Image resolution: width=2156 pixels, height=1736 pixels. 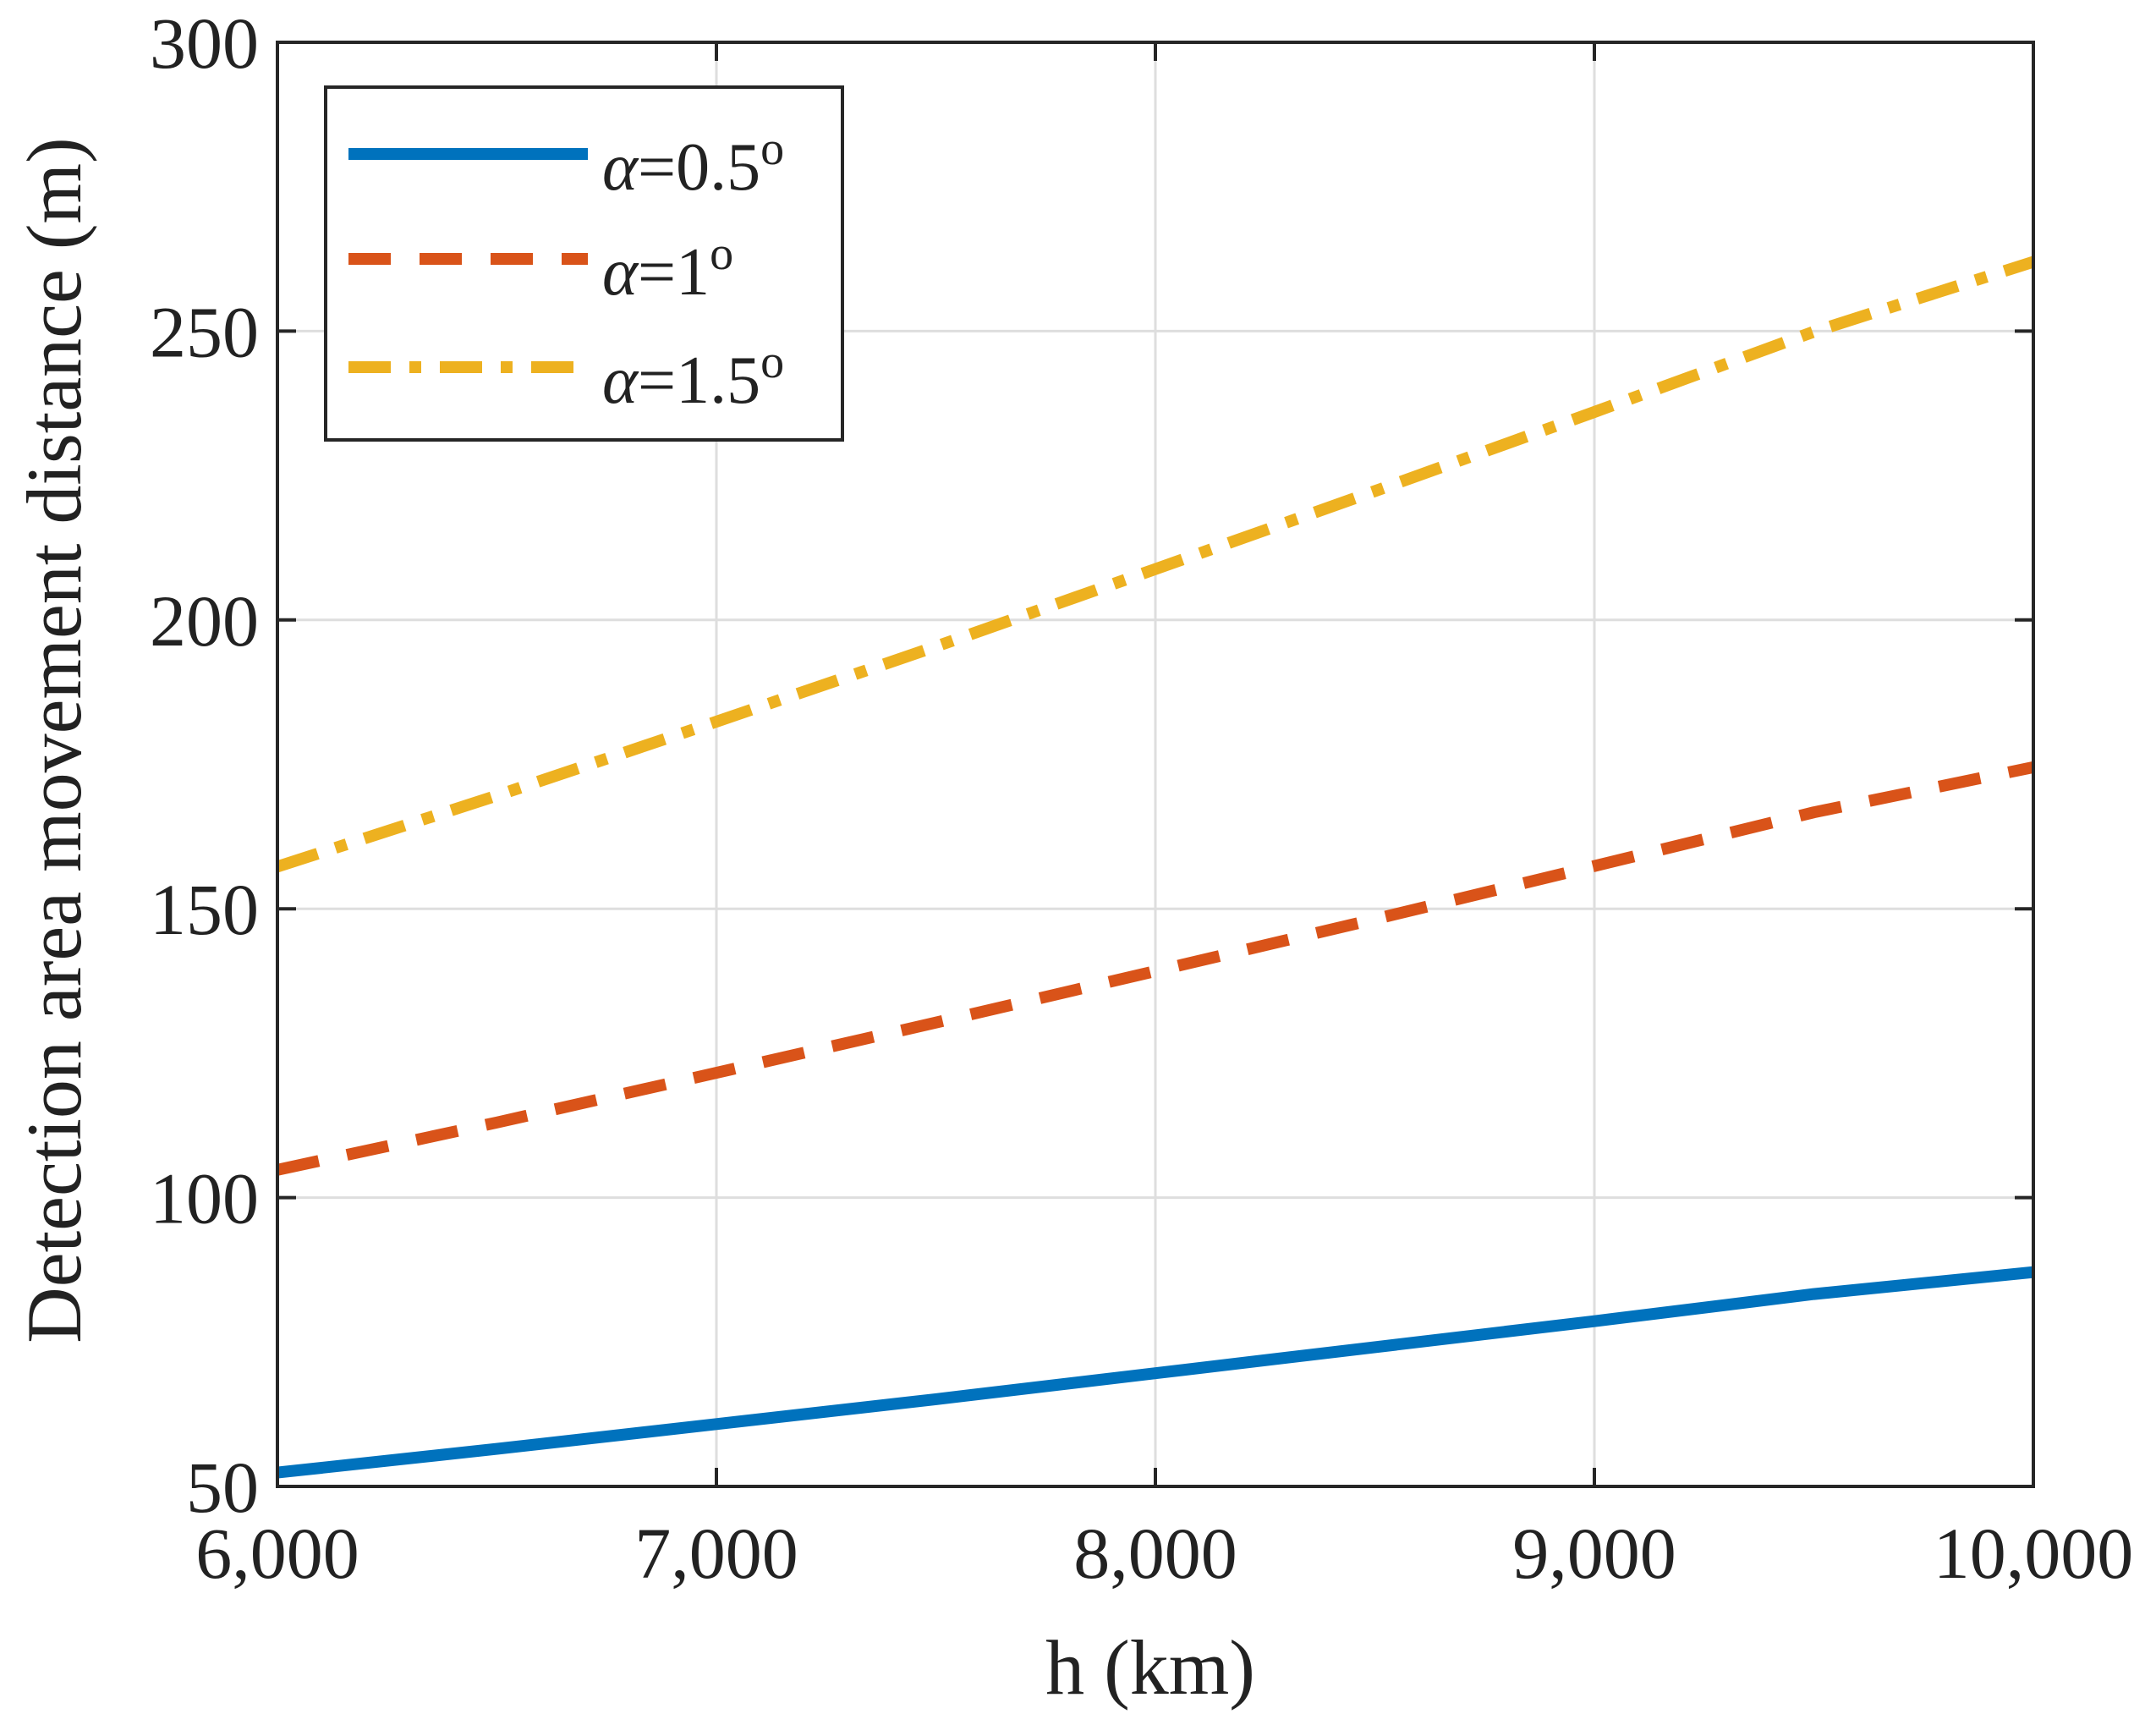 I want to click on x-tick-label: 10,000, so click(x=2034, y=1553).